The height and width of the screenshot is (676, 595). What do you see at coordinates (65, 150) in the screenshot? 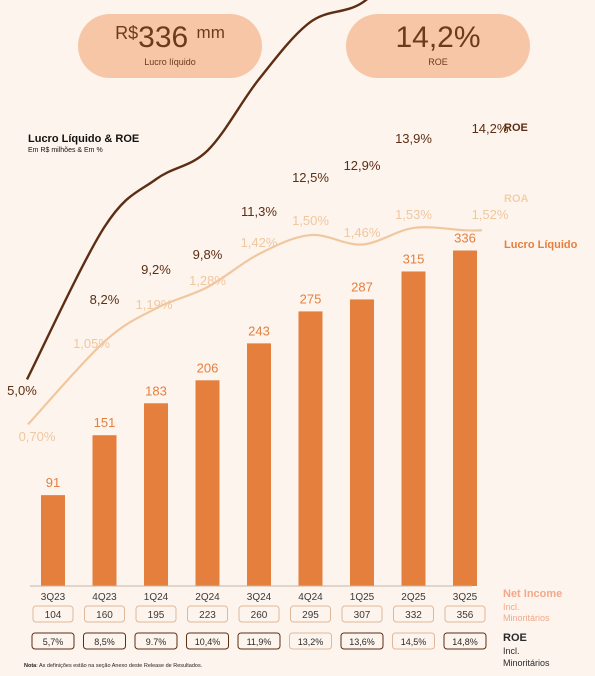
I see `chart-subtitle: Em R$ milhões & Em %` at bounding box center [65, 150].